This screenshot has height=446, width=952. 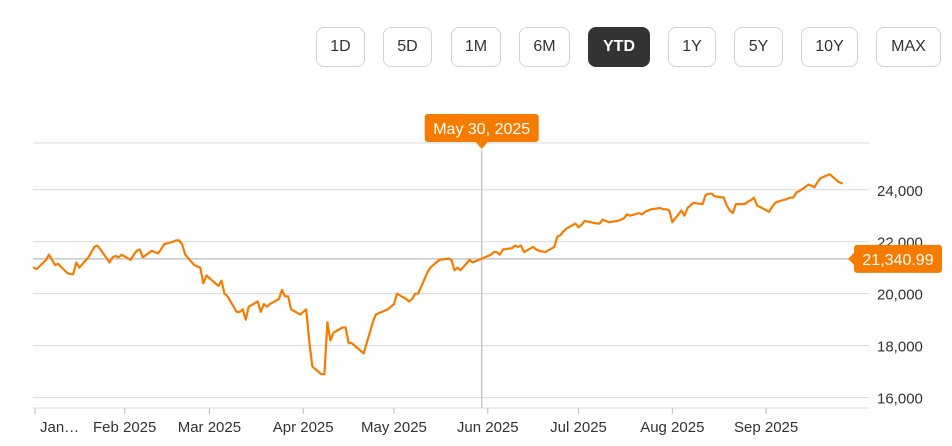 What do you see at coordinates (394, 427) in the screenshot?
I see `x-tick-label: May 2025` at bounding box center [394, 427].